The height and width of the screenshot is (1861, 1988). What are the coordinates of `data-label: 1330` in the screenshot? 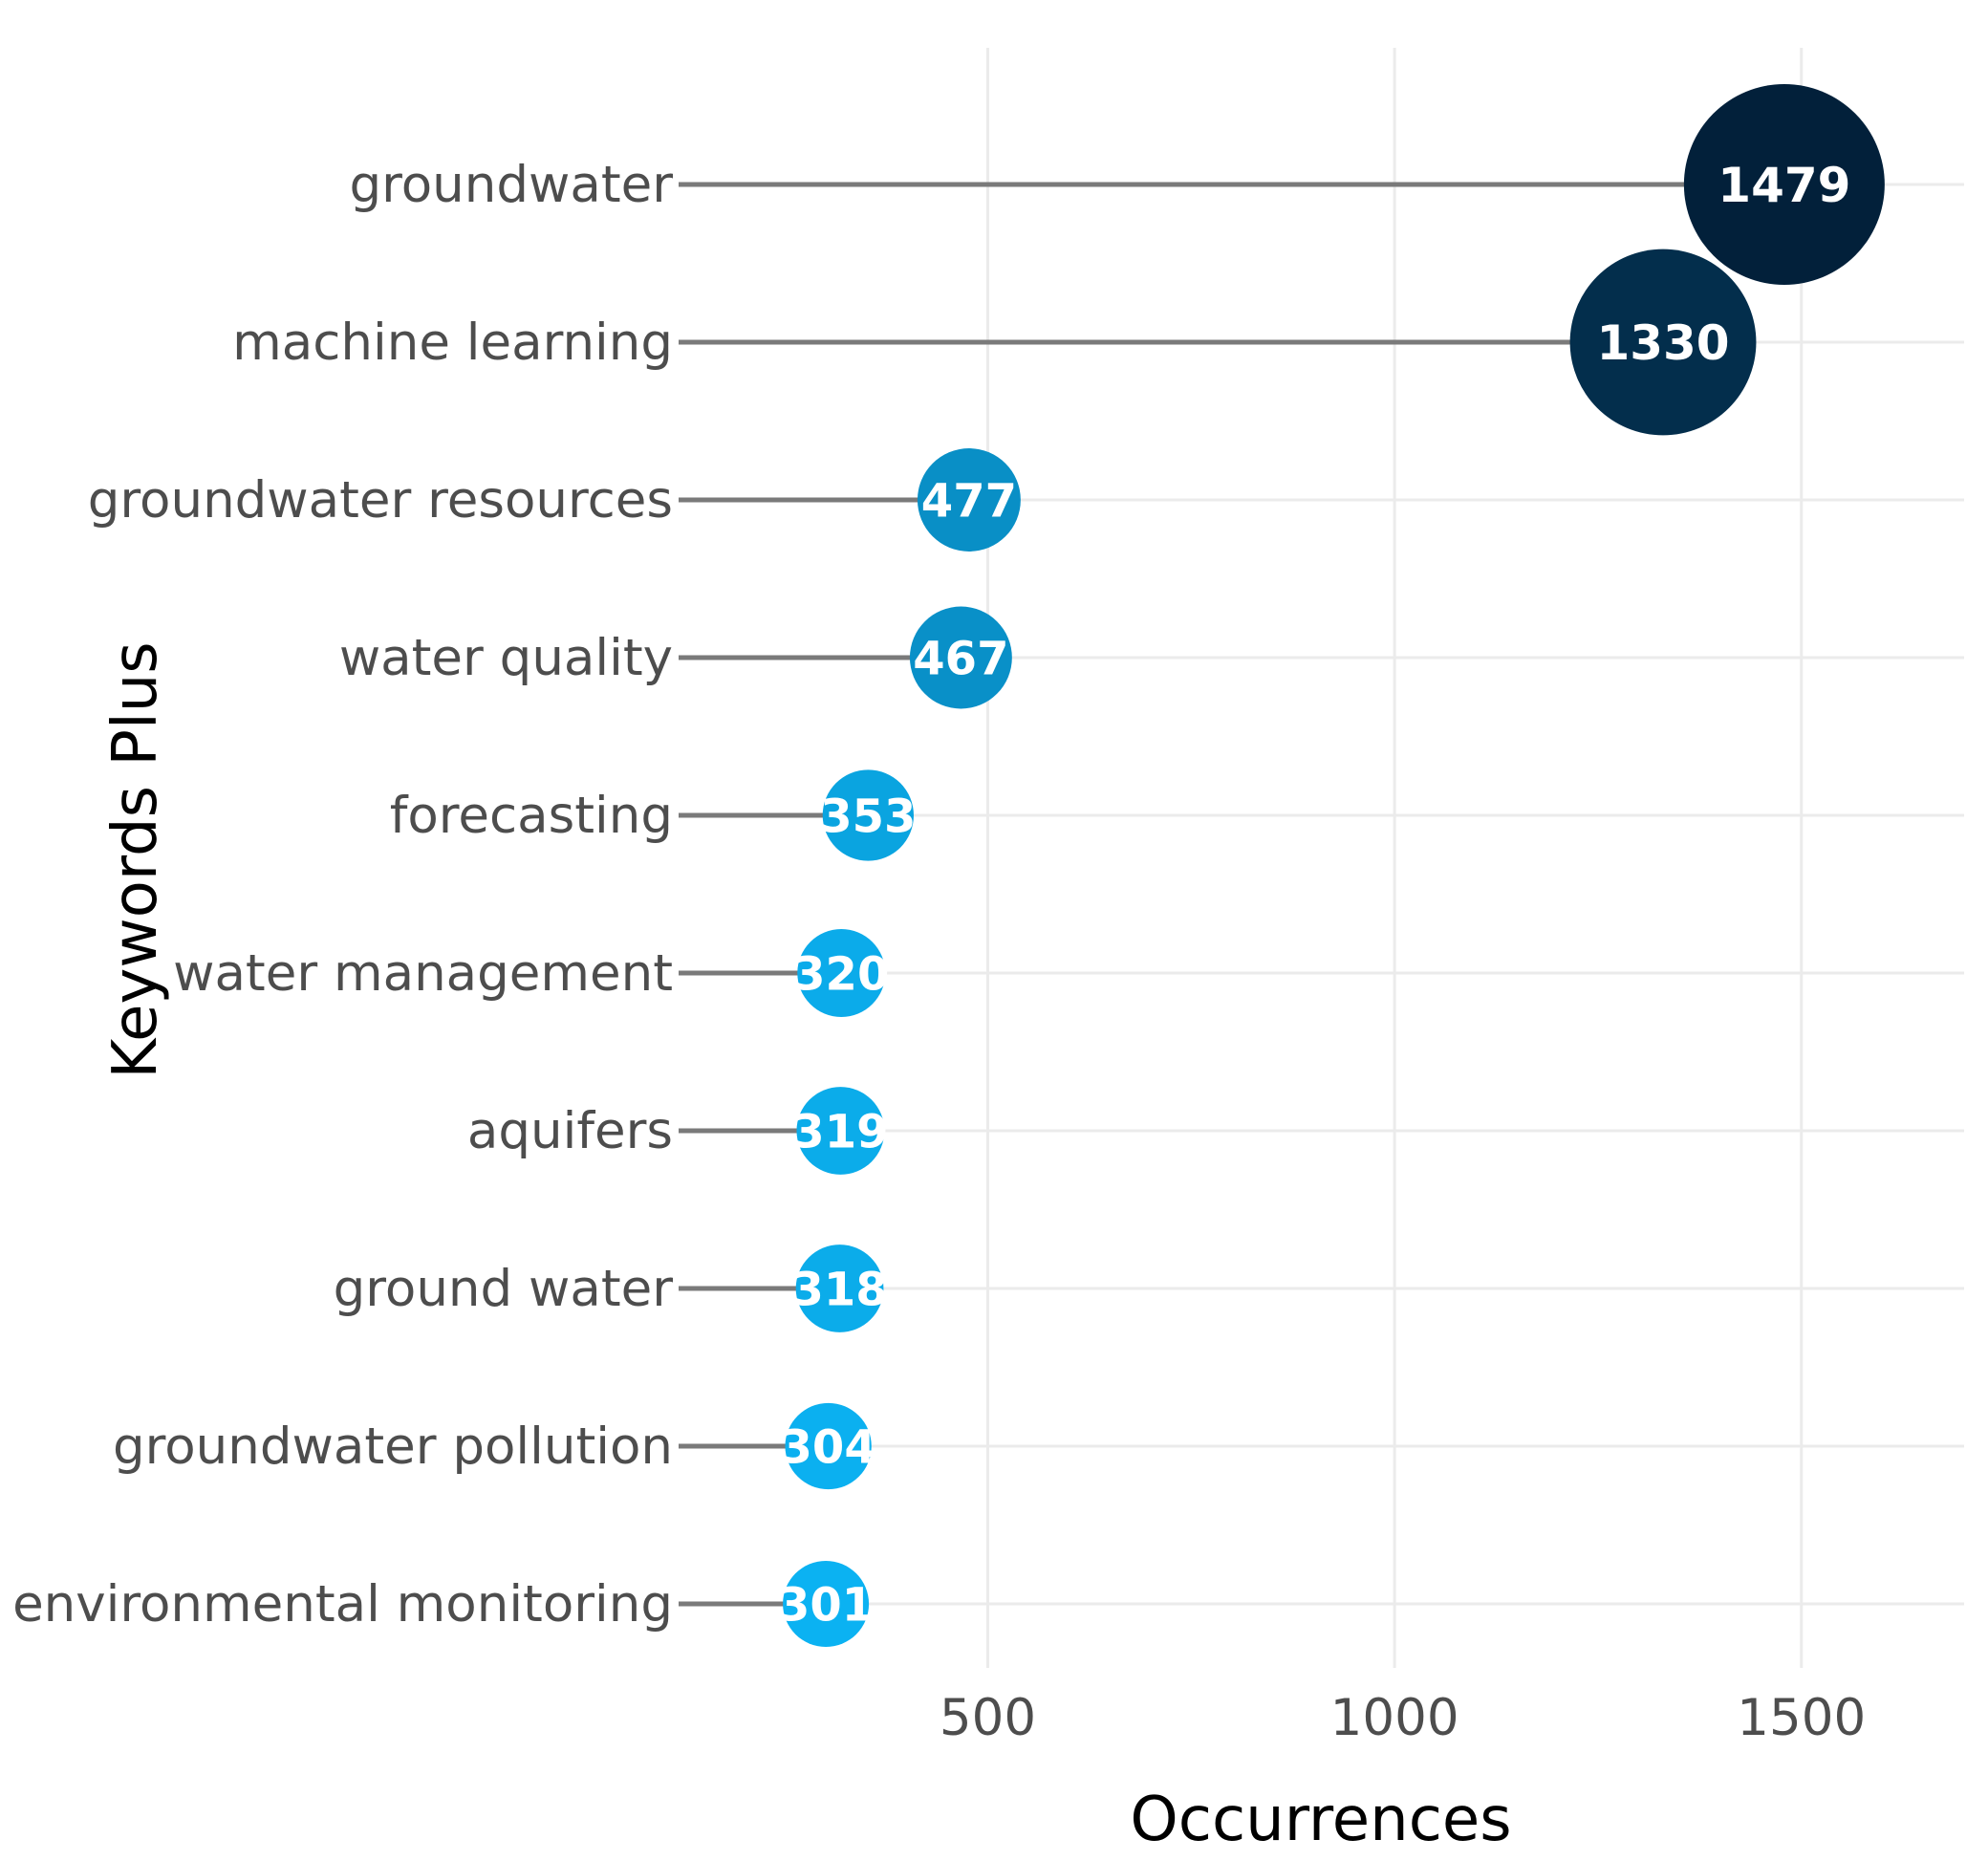 It's located at (1662, 343).